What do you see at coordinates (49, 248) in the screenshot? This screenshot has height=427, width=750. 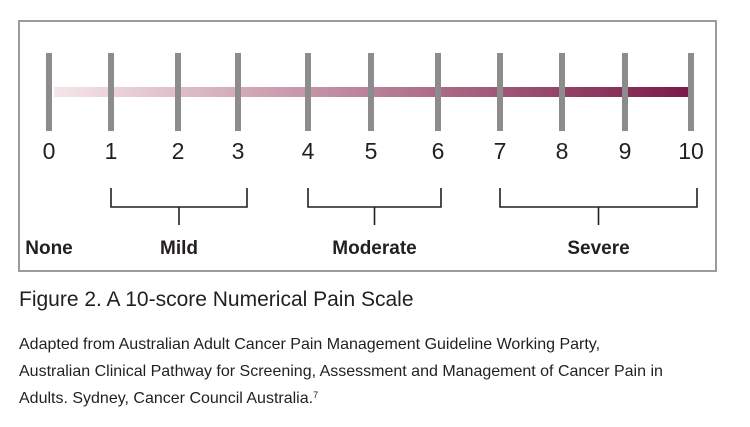 I see `category-label-none: None` at bounding box center [49, 248].